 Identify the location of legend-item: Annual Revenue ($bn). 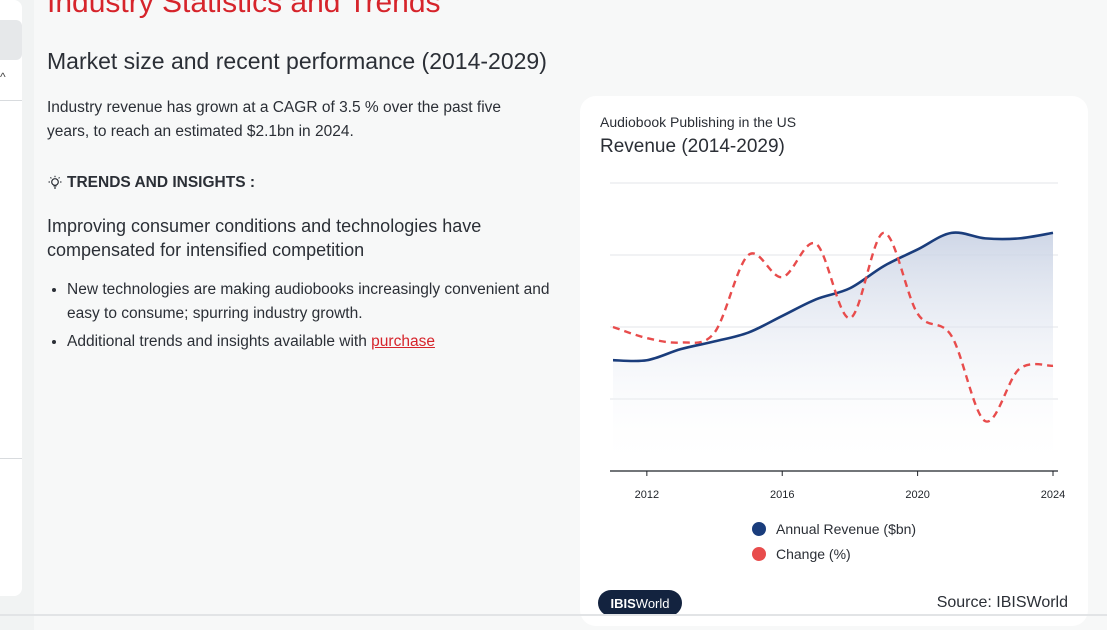
(834, 528).